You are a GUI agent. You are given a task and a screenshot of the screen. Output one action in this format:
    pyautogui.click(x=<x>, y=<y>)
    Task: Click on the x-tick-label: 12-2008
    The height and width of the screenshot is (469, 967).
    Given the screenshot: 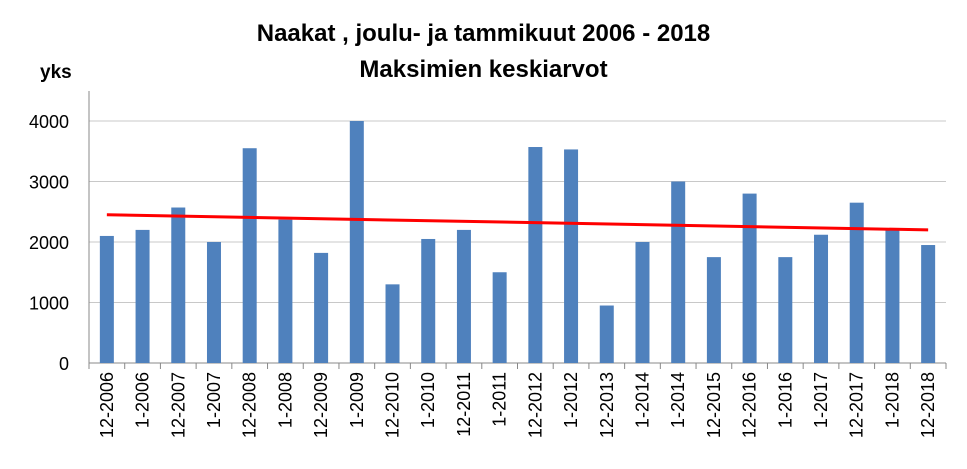 What is the action you would take?
    pyautogui.click(x=250, y=405)
    